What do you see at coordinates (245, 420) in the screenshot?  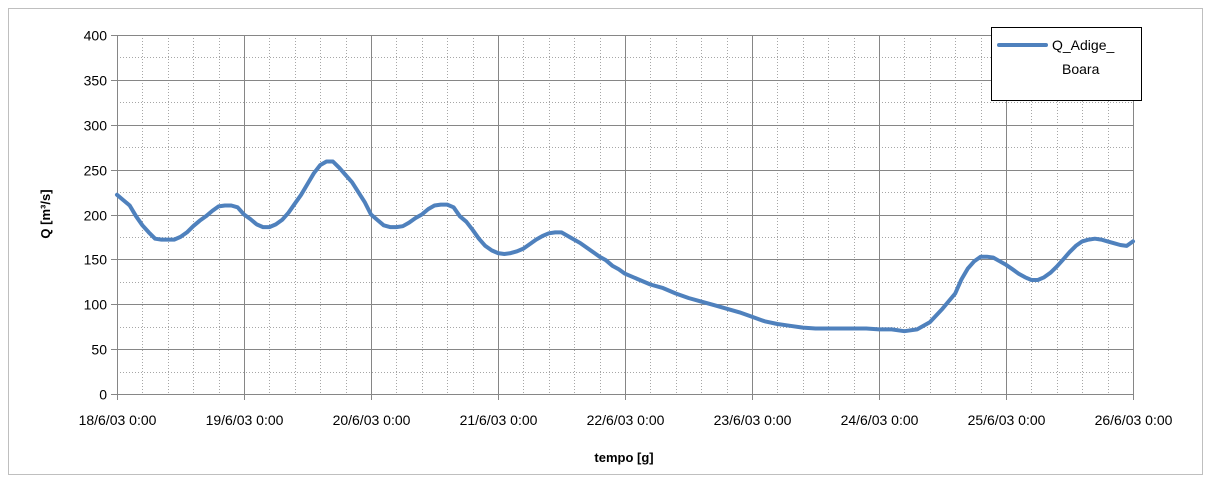 I see `x-tick-label: 19/6/03 0:00` at bounding box center [245, 420].